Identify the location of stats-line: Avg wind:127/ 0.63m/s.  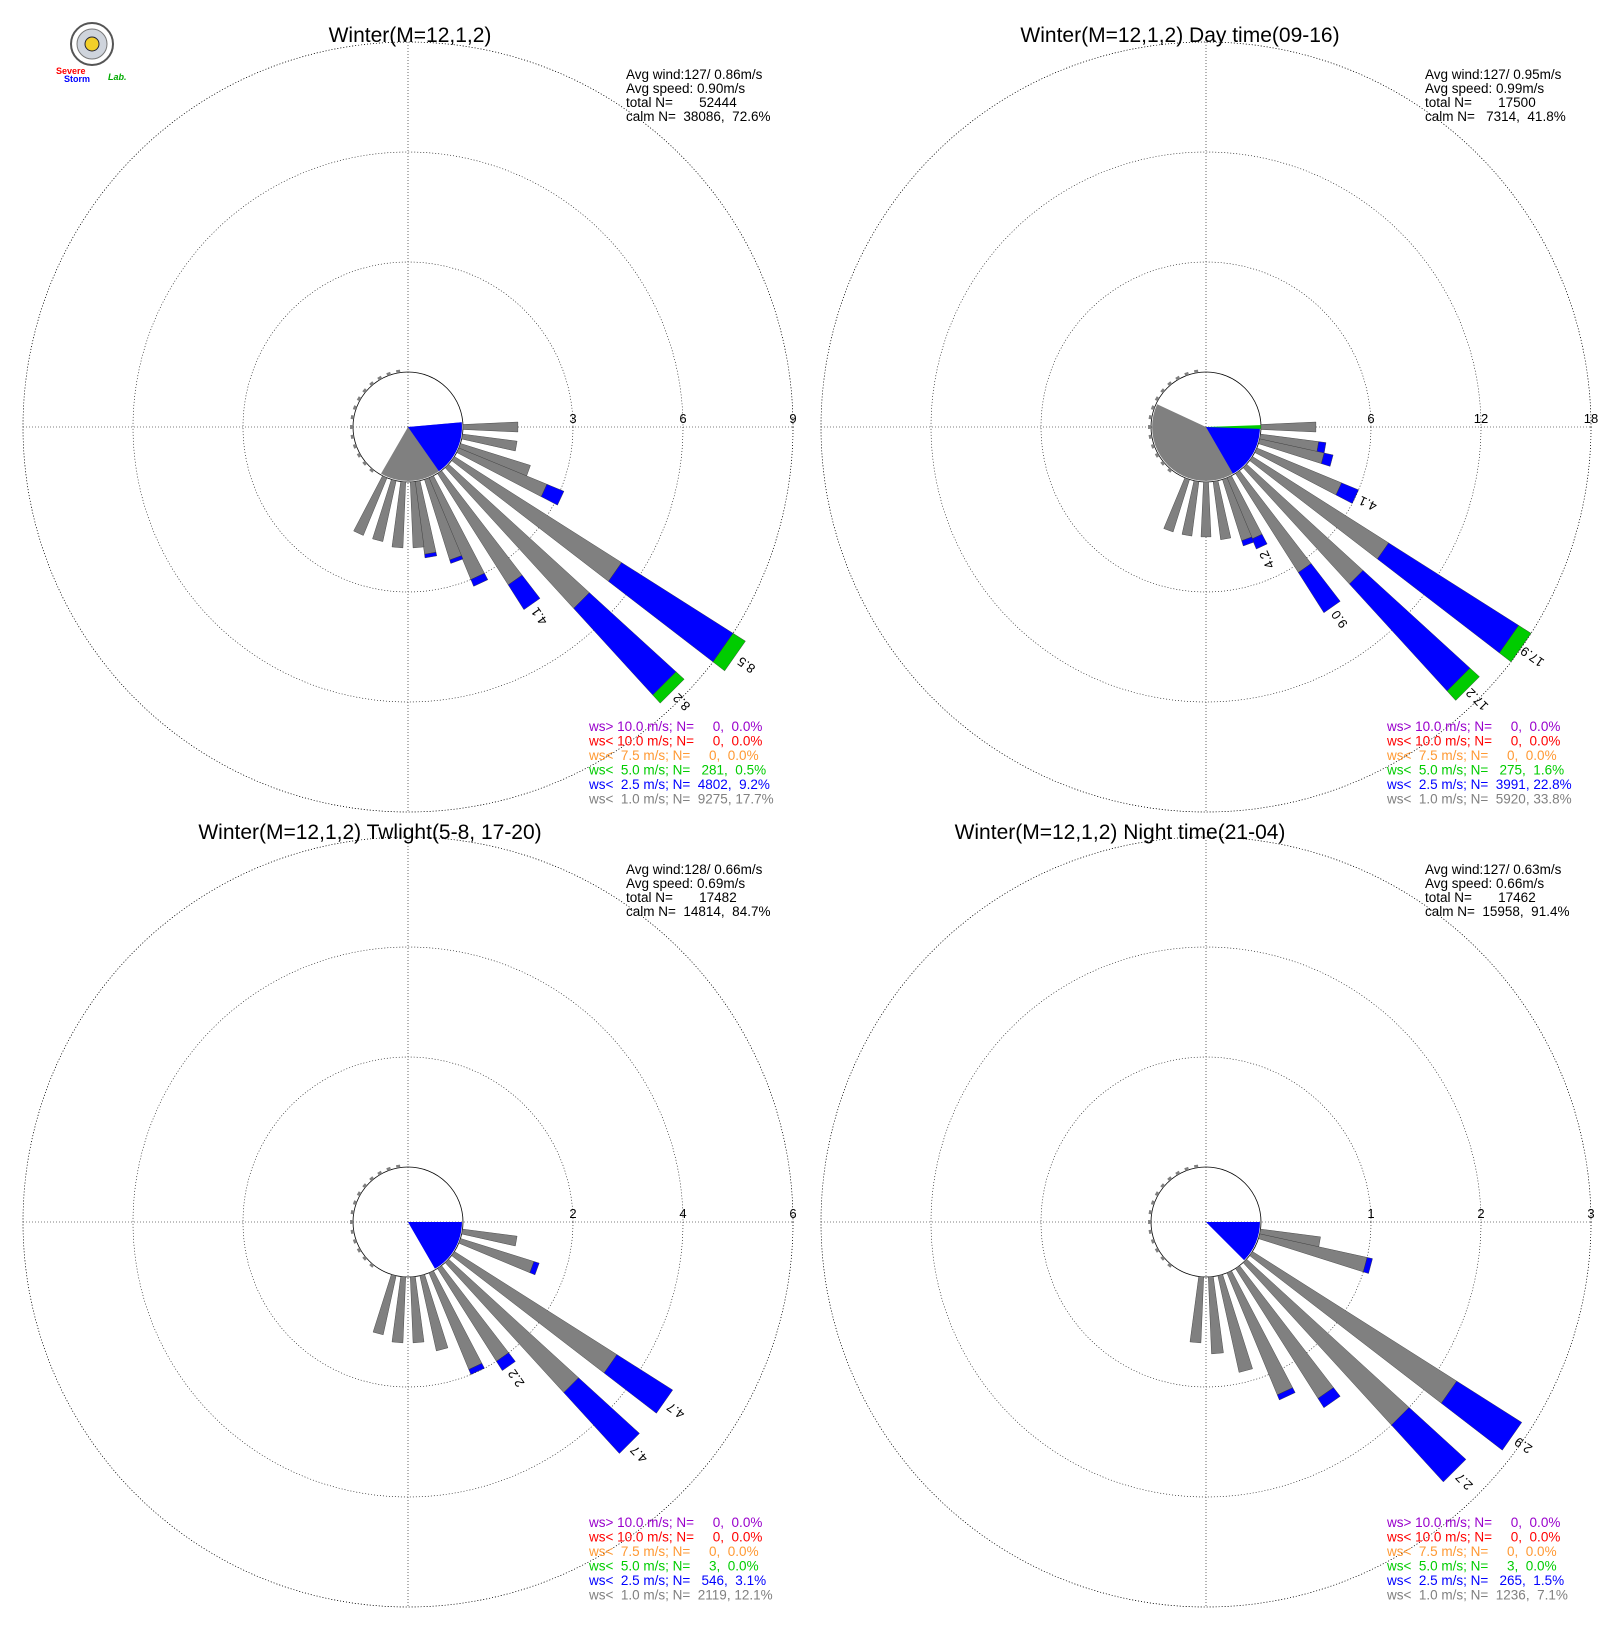
(1493, 869).